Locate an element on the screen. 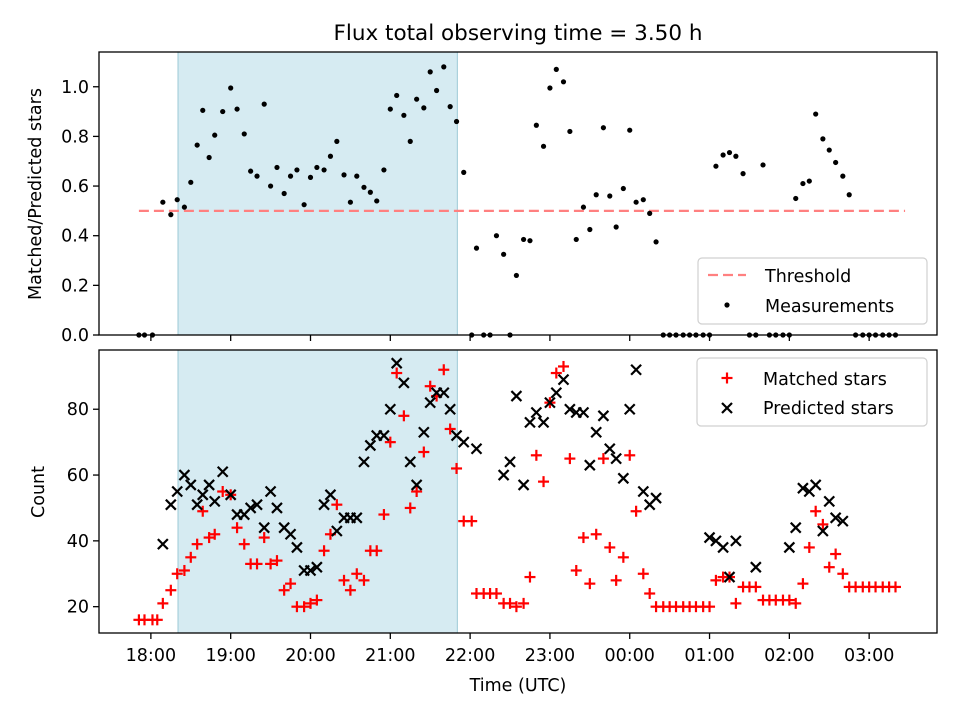  chart-title: Flux total observing time = 3.50 h is located at coordinates (518, 33).